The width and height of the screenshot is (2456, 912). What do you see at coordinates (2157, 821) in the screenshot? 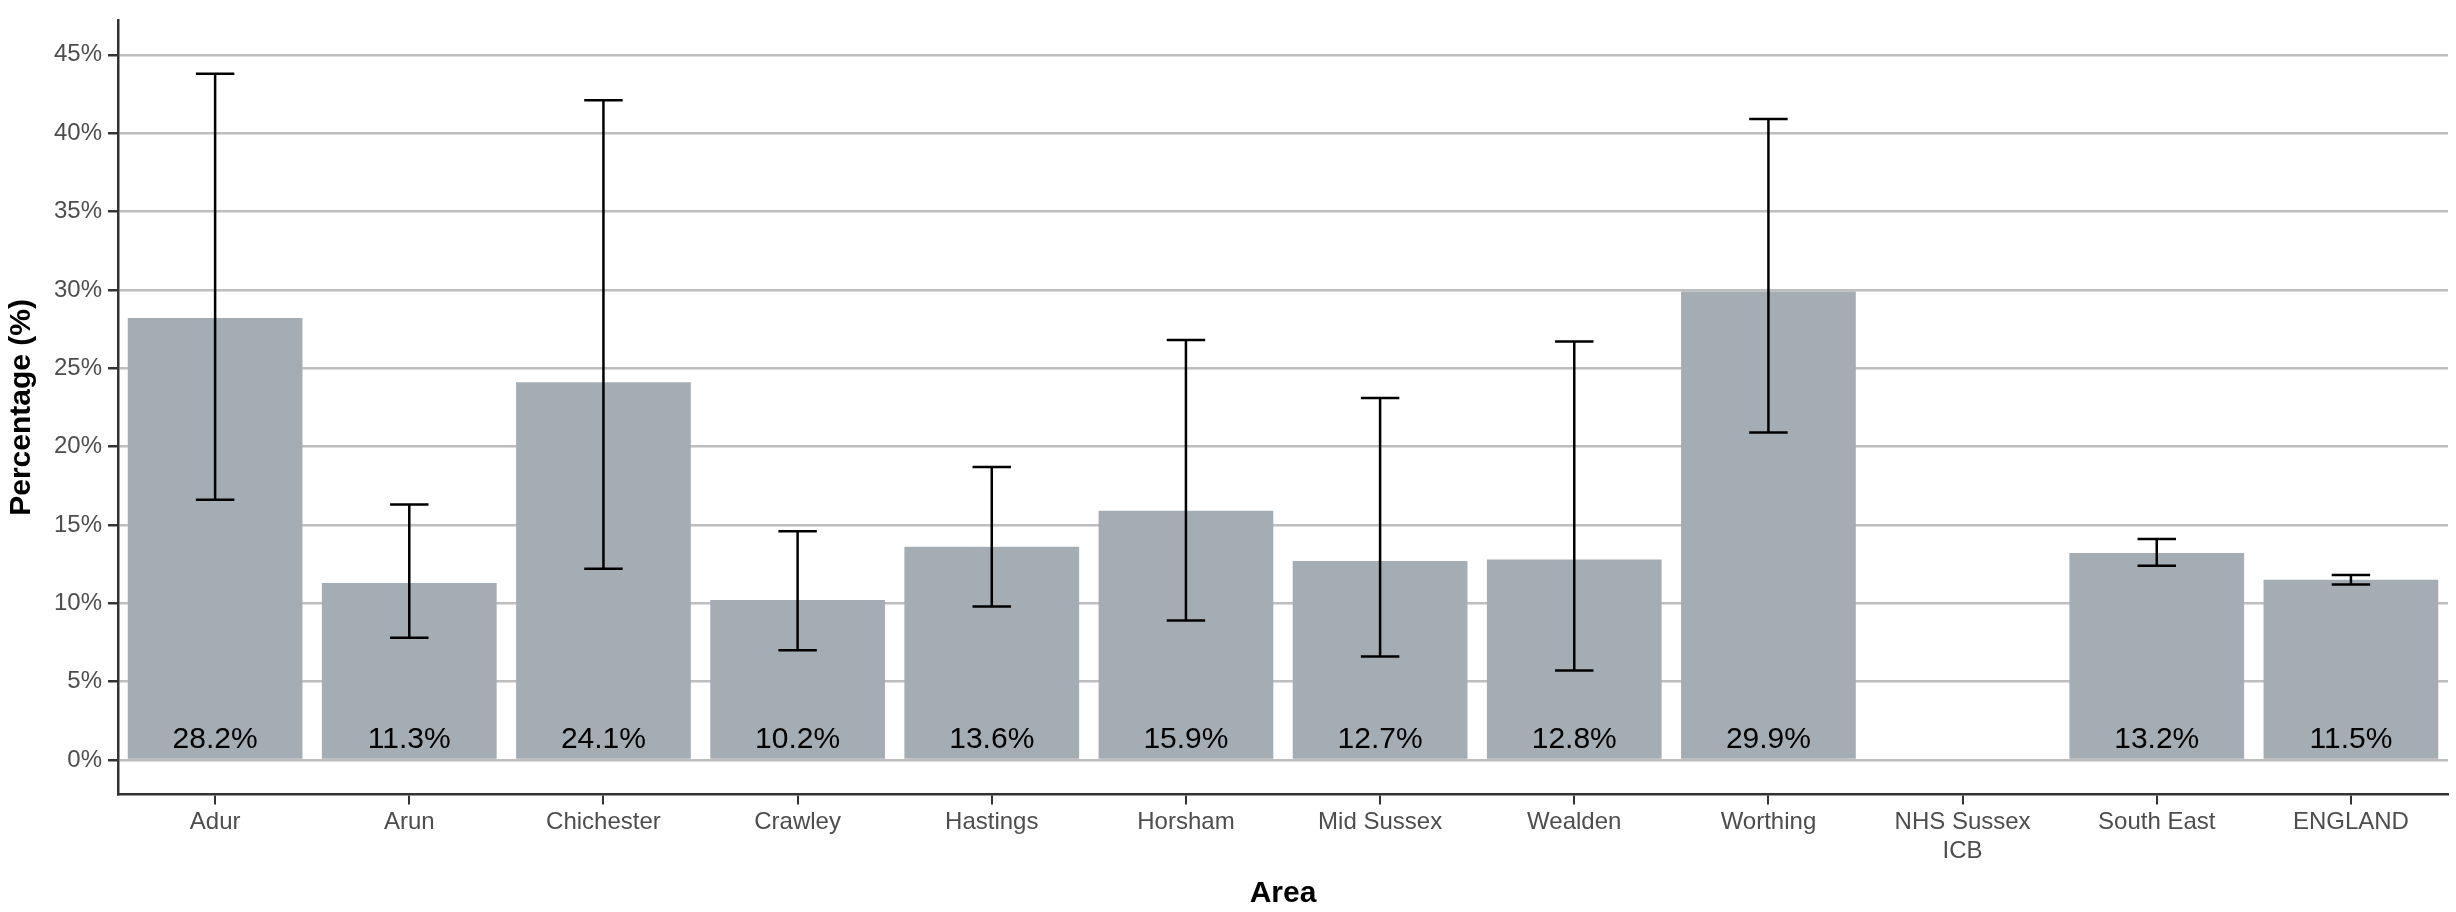
I see `x-tick-label: South East` at bounding box center [2157, 821].